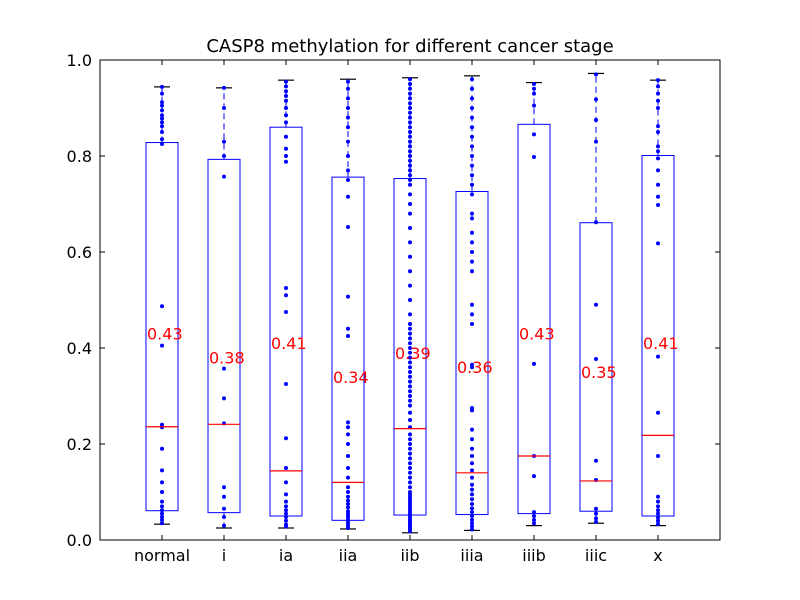 Image resolution: width=800 pixels, height=600 pixels. I want to click on mean-label: 0.41, so click(289, 343).